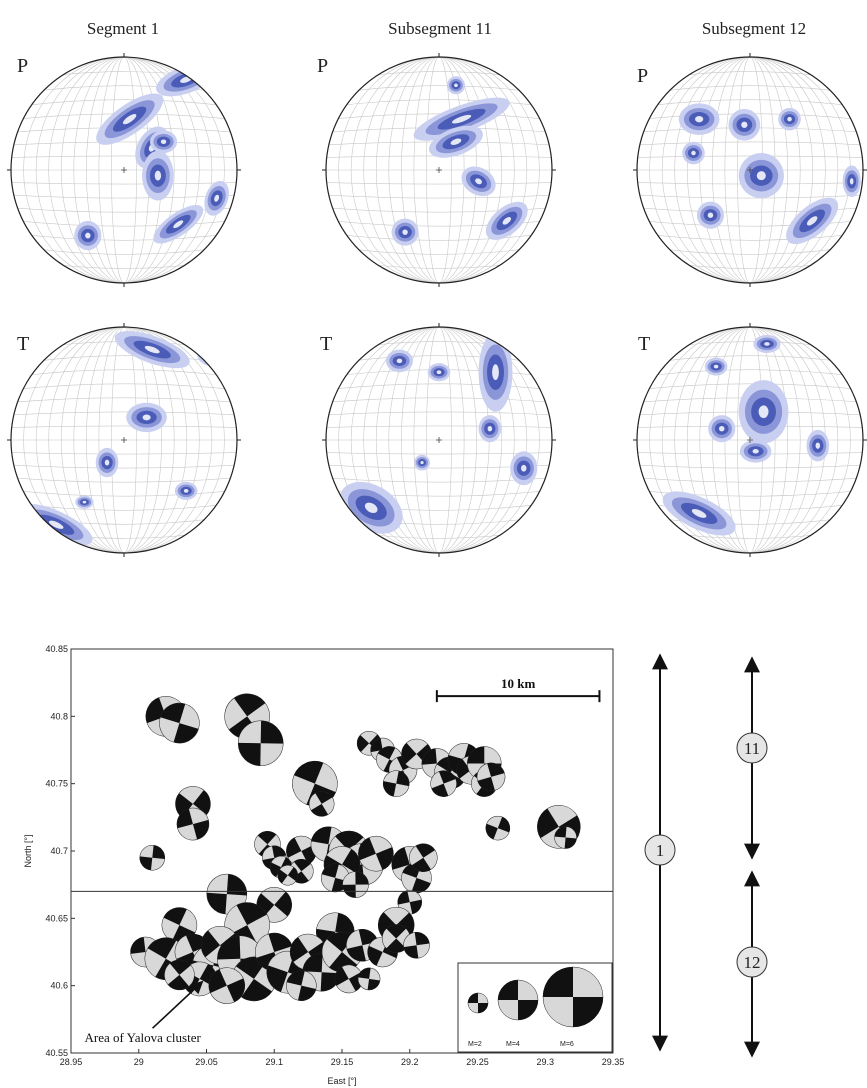 The image size is (867, 1088). Describe the element at coordinates (59, 851) in the screenshot. I see `y-tick-label: 40.7` at that location.